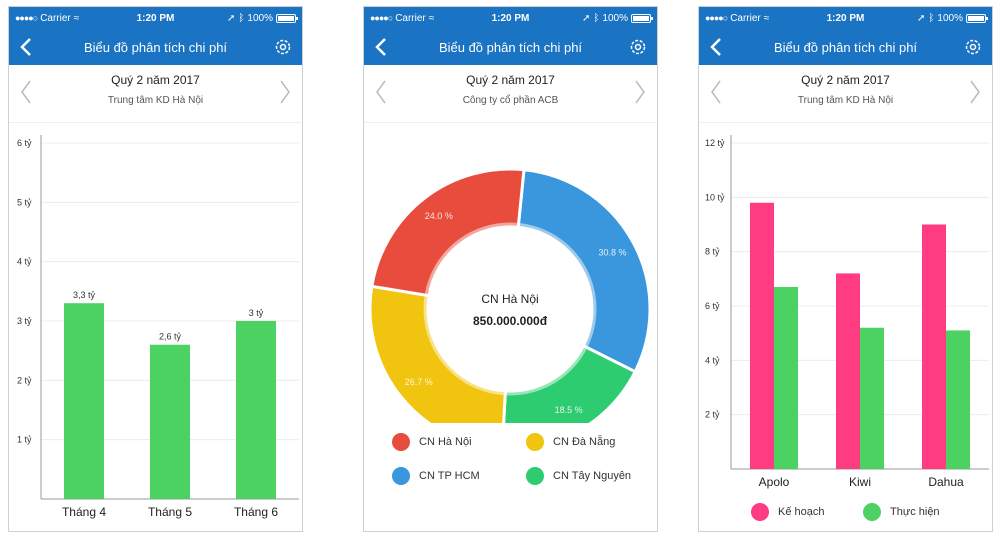 The image size is (1000, 538). What do you see at coordinates (170, 512) in the screenshot?
I see `x-tick-label: Tháng 5` at bounding box center [170, 512].